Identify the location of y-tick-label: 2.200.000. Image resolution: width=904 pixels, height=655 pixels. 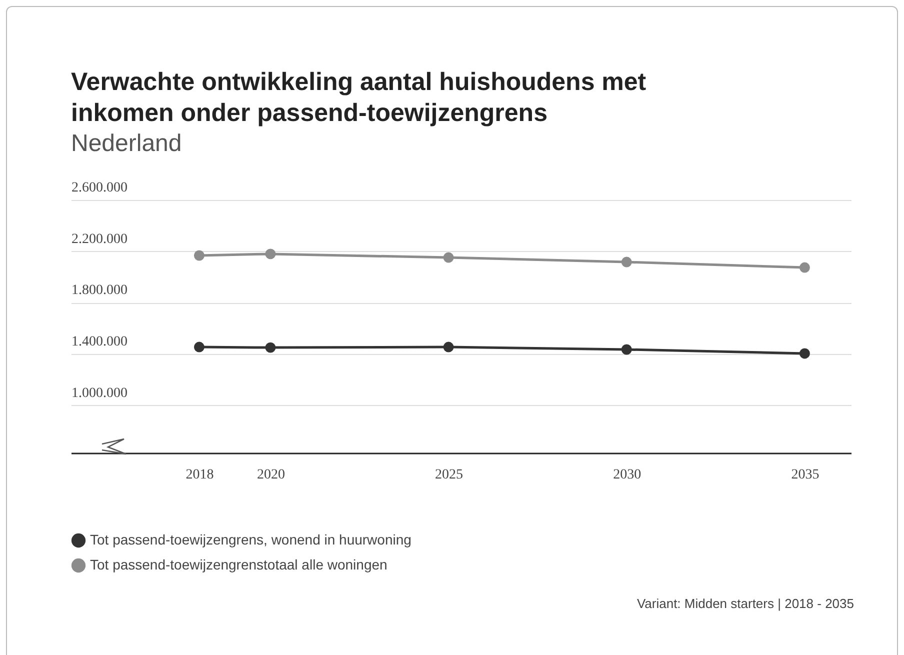
(100, 239).